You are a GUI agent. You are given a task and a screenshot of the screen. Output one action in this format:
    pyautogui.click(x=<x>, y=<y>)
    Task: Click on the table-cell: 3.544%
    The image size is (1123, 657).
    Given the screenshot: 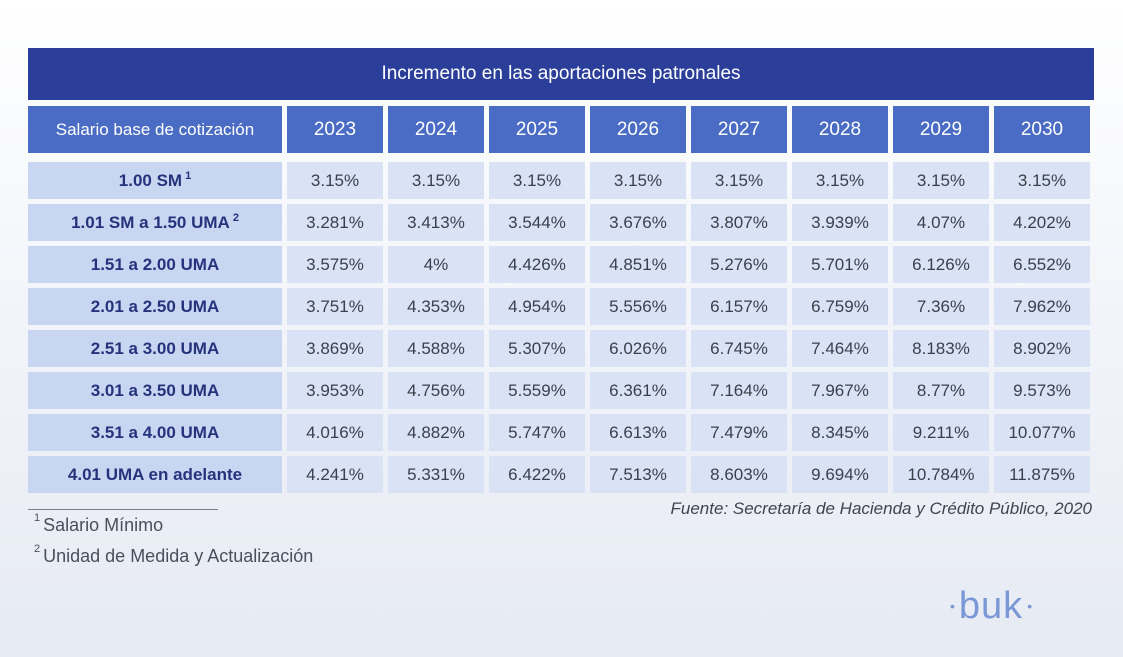 What is the action you would take?
    pyautogui.click(x=537, y=222)
    